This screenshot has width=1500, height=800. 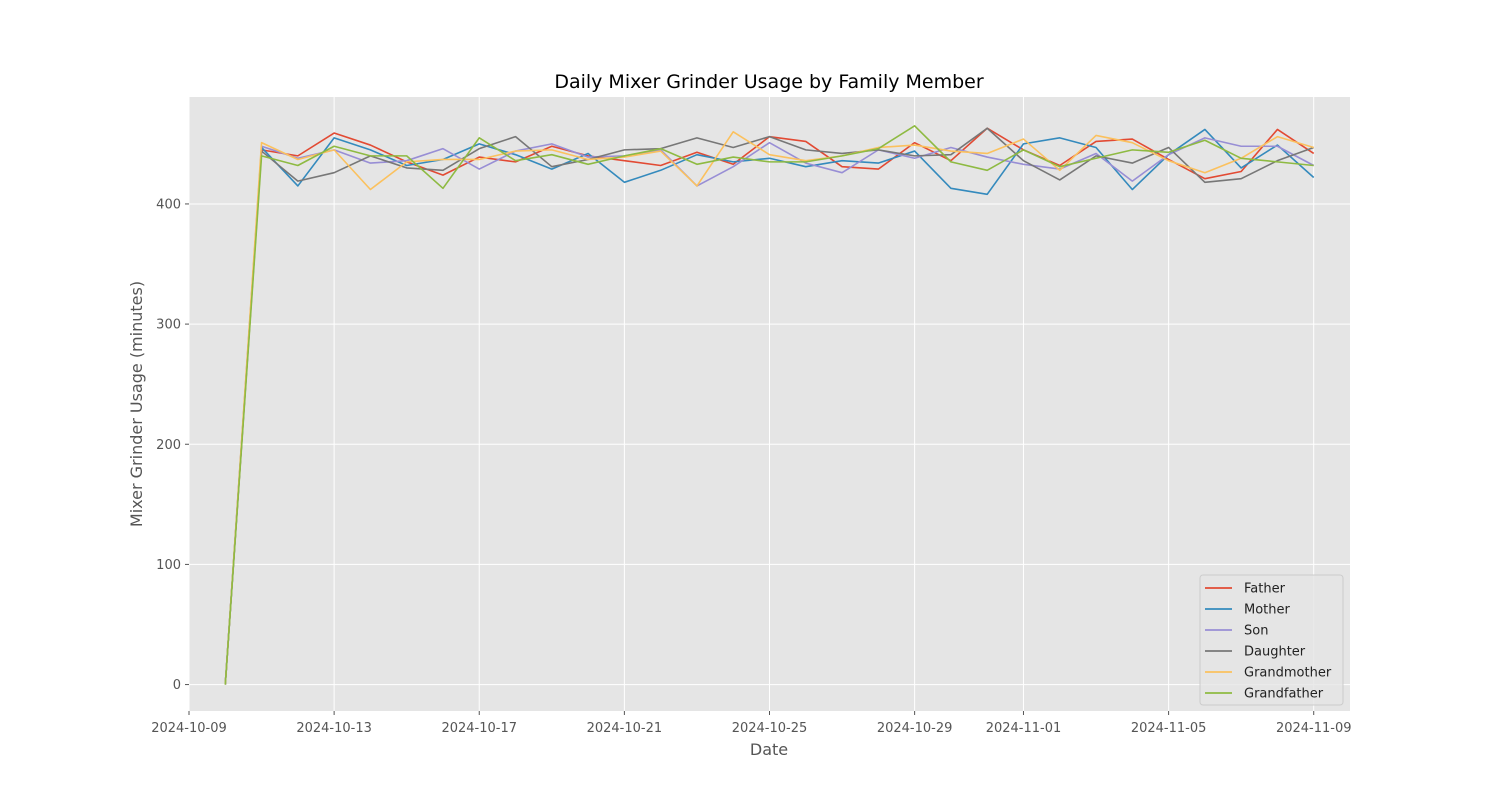 I want to click on legend-label-grandmother: Grandmother, so click(x=1288, y=673).